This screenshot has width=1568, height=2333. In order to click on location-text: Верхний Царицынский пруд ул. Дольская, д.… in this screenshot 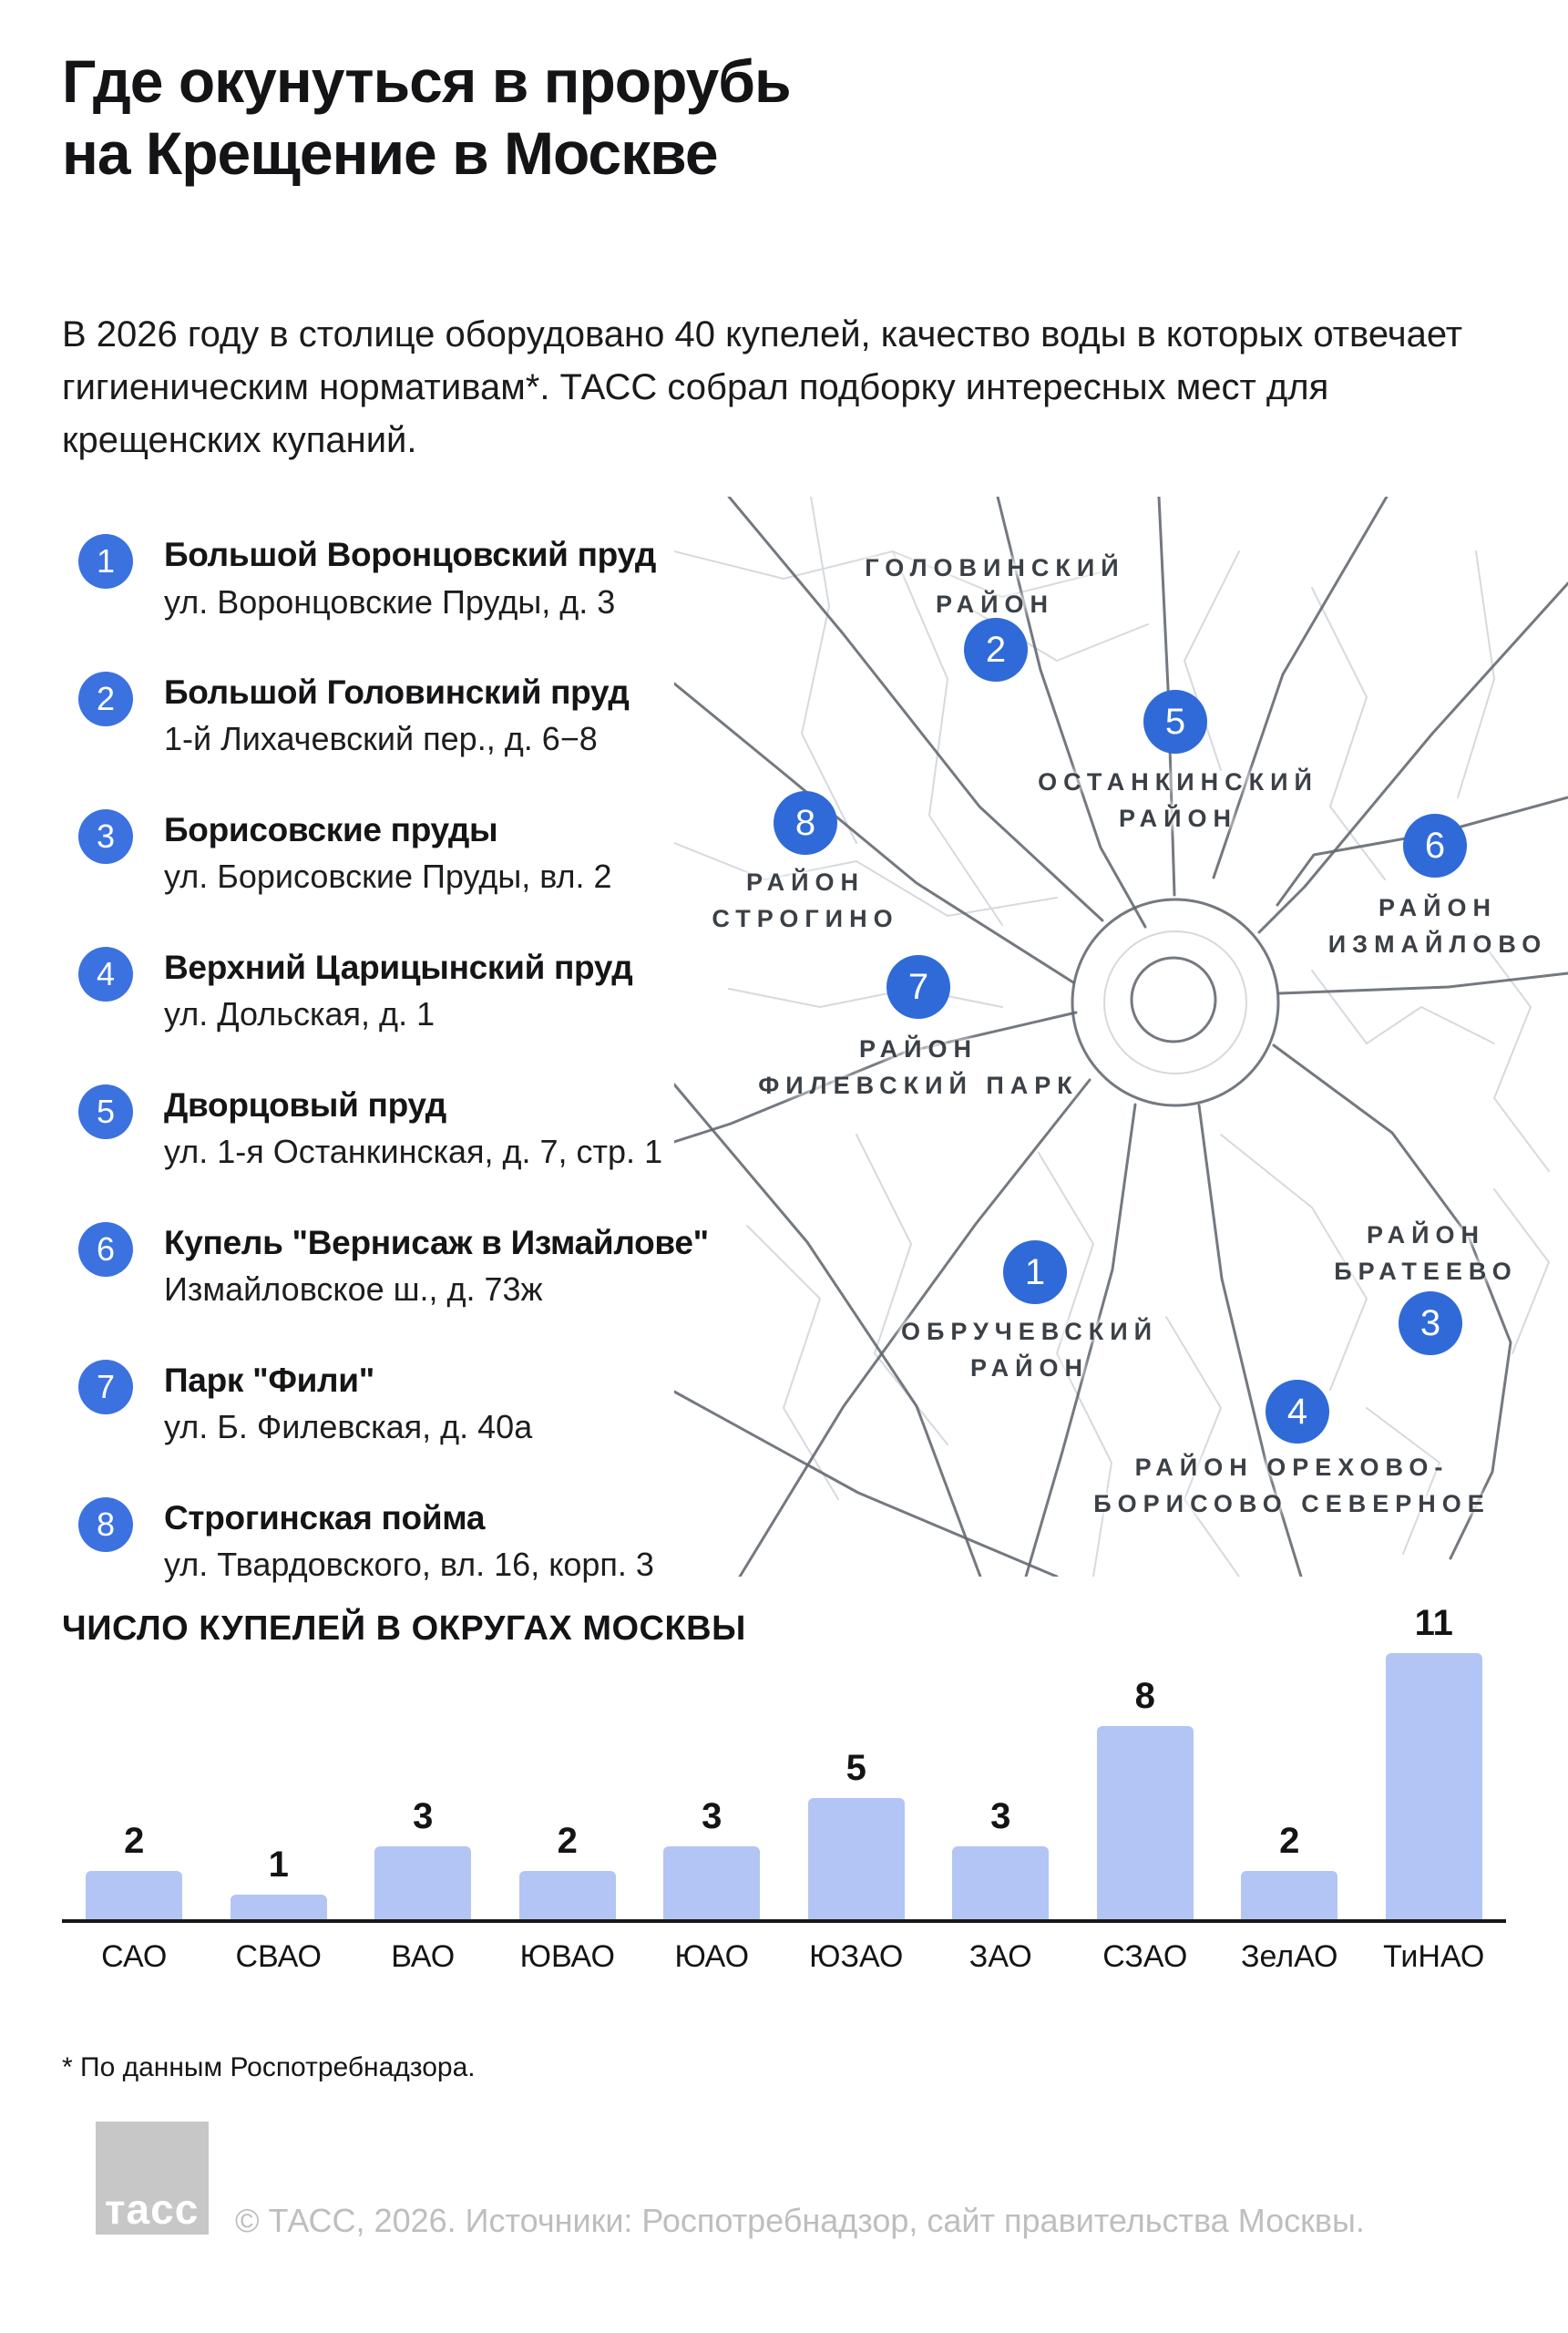, I will do `click(398, 990)`.